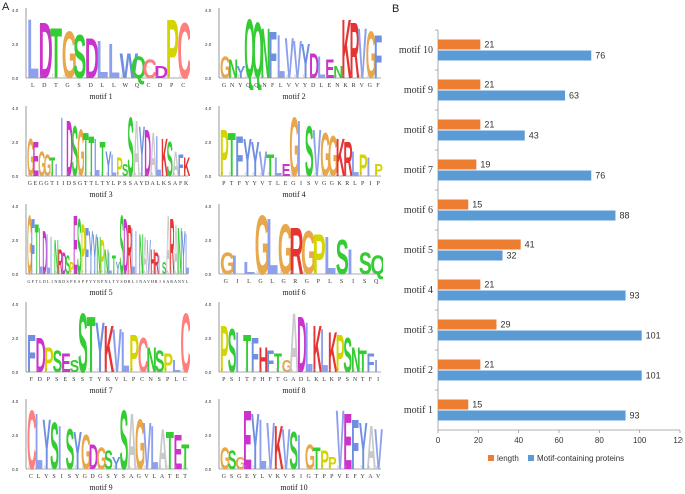 The height and width of the screenshot is (494, 685). I want to click on svg-text: K, so click(317, 348).